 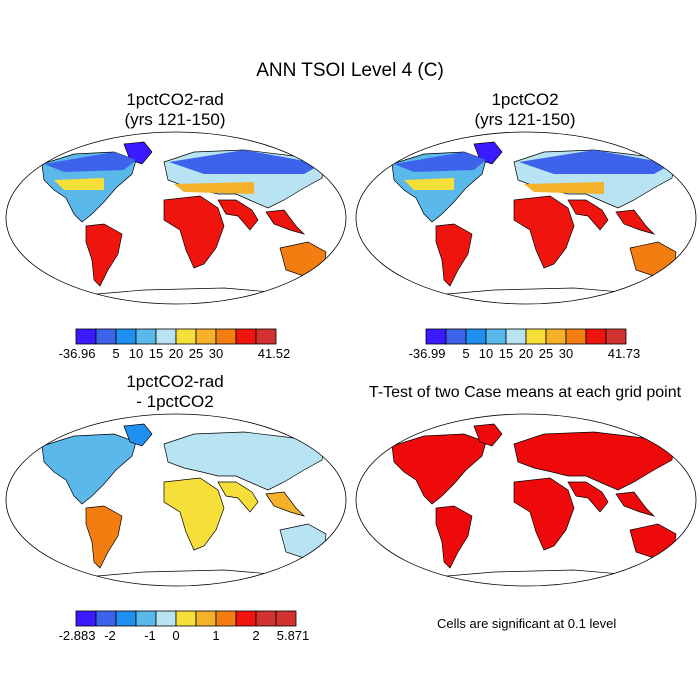 I want to click on map-1-frame, so click(x=176, y=218).